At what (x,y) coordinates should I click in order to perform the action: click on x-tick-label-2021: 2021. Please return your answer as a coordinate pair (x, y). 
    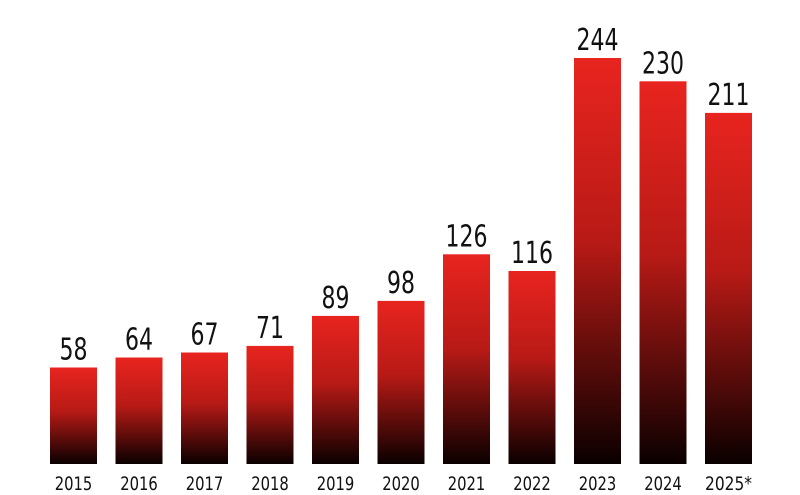
    Looking at the image, I should click on (467, 484).